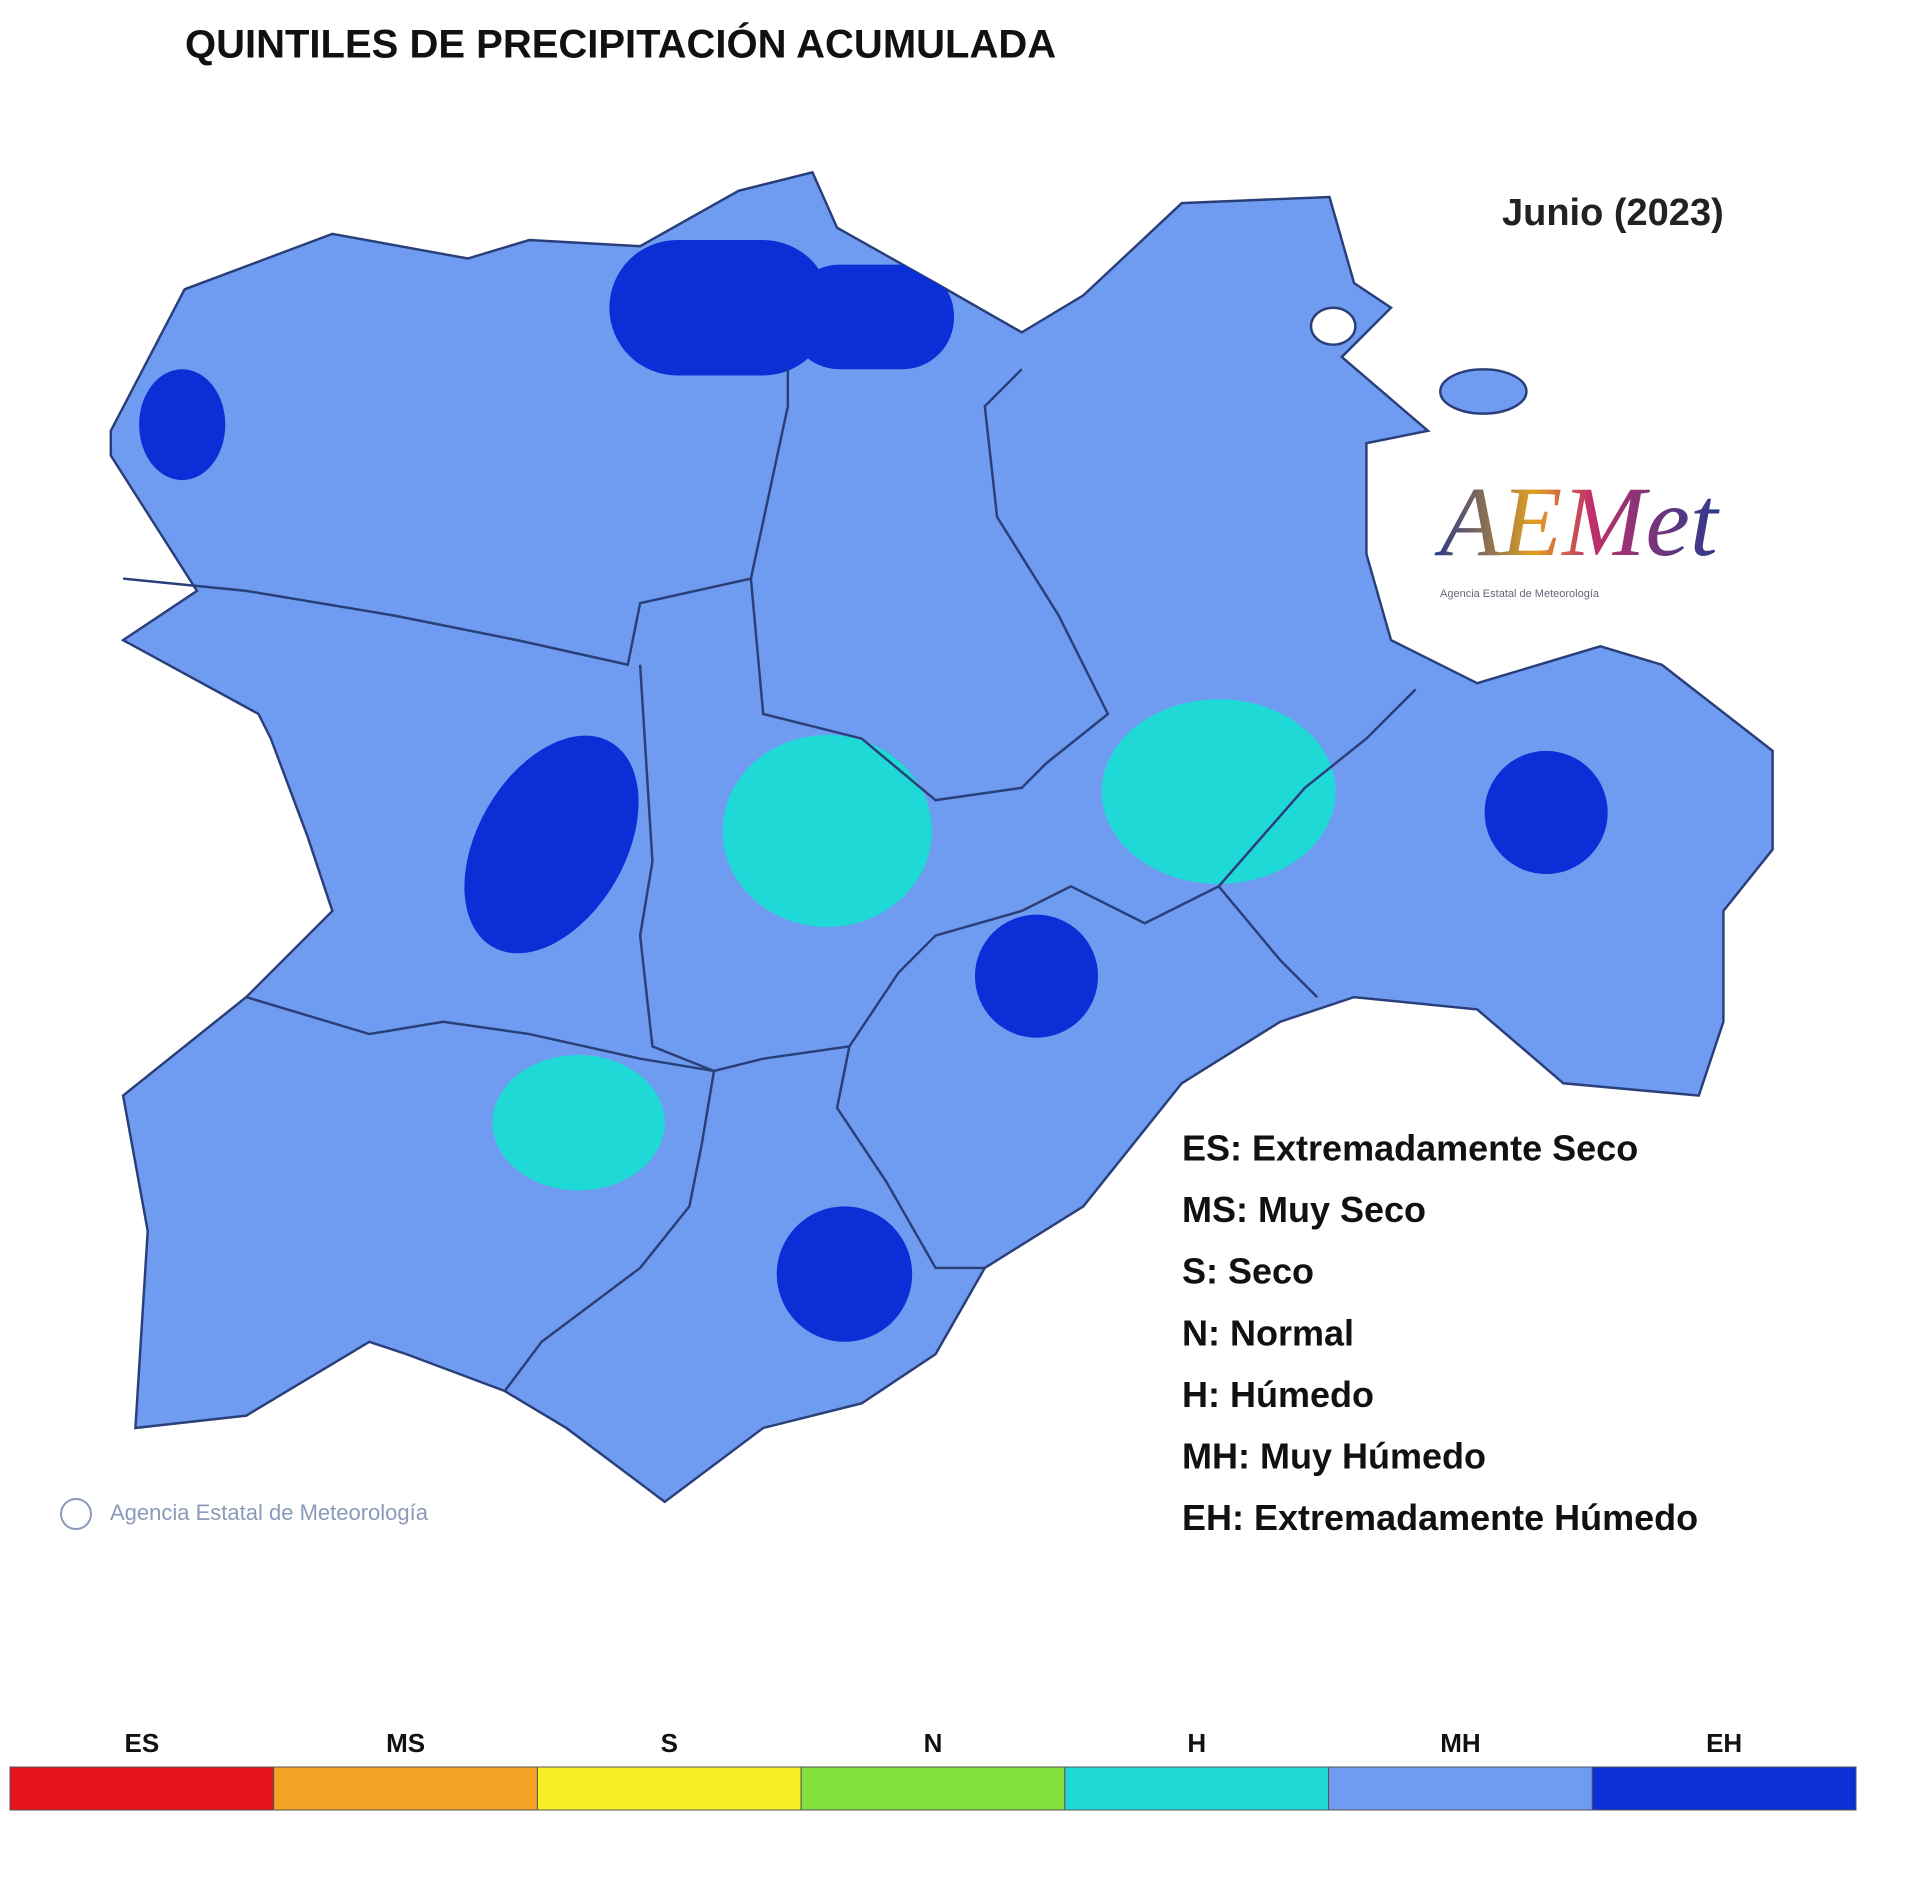 This screenshot has height=1877, width=1920. I want to click on legend-entry: EH: Extremadamente Húmedo, so click(1440, 1517).